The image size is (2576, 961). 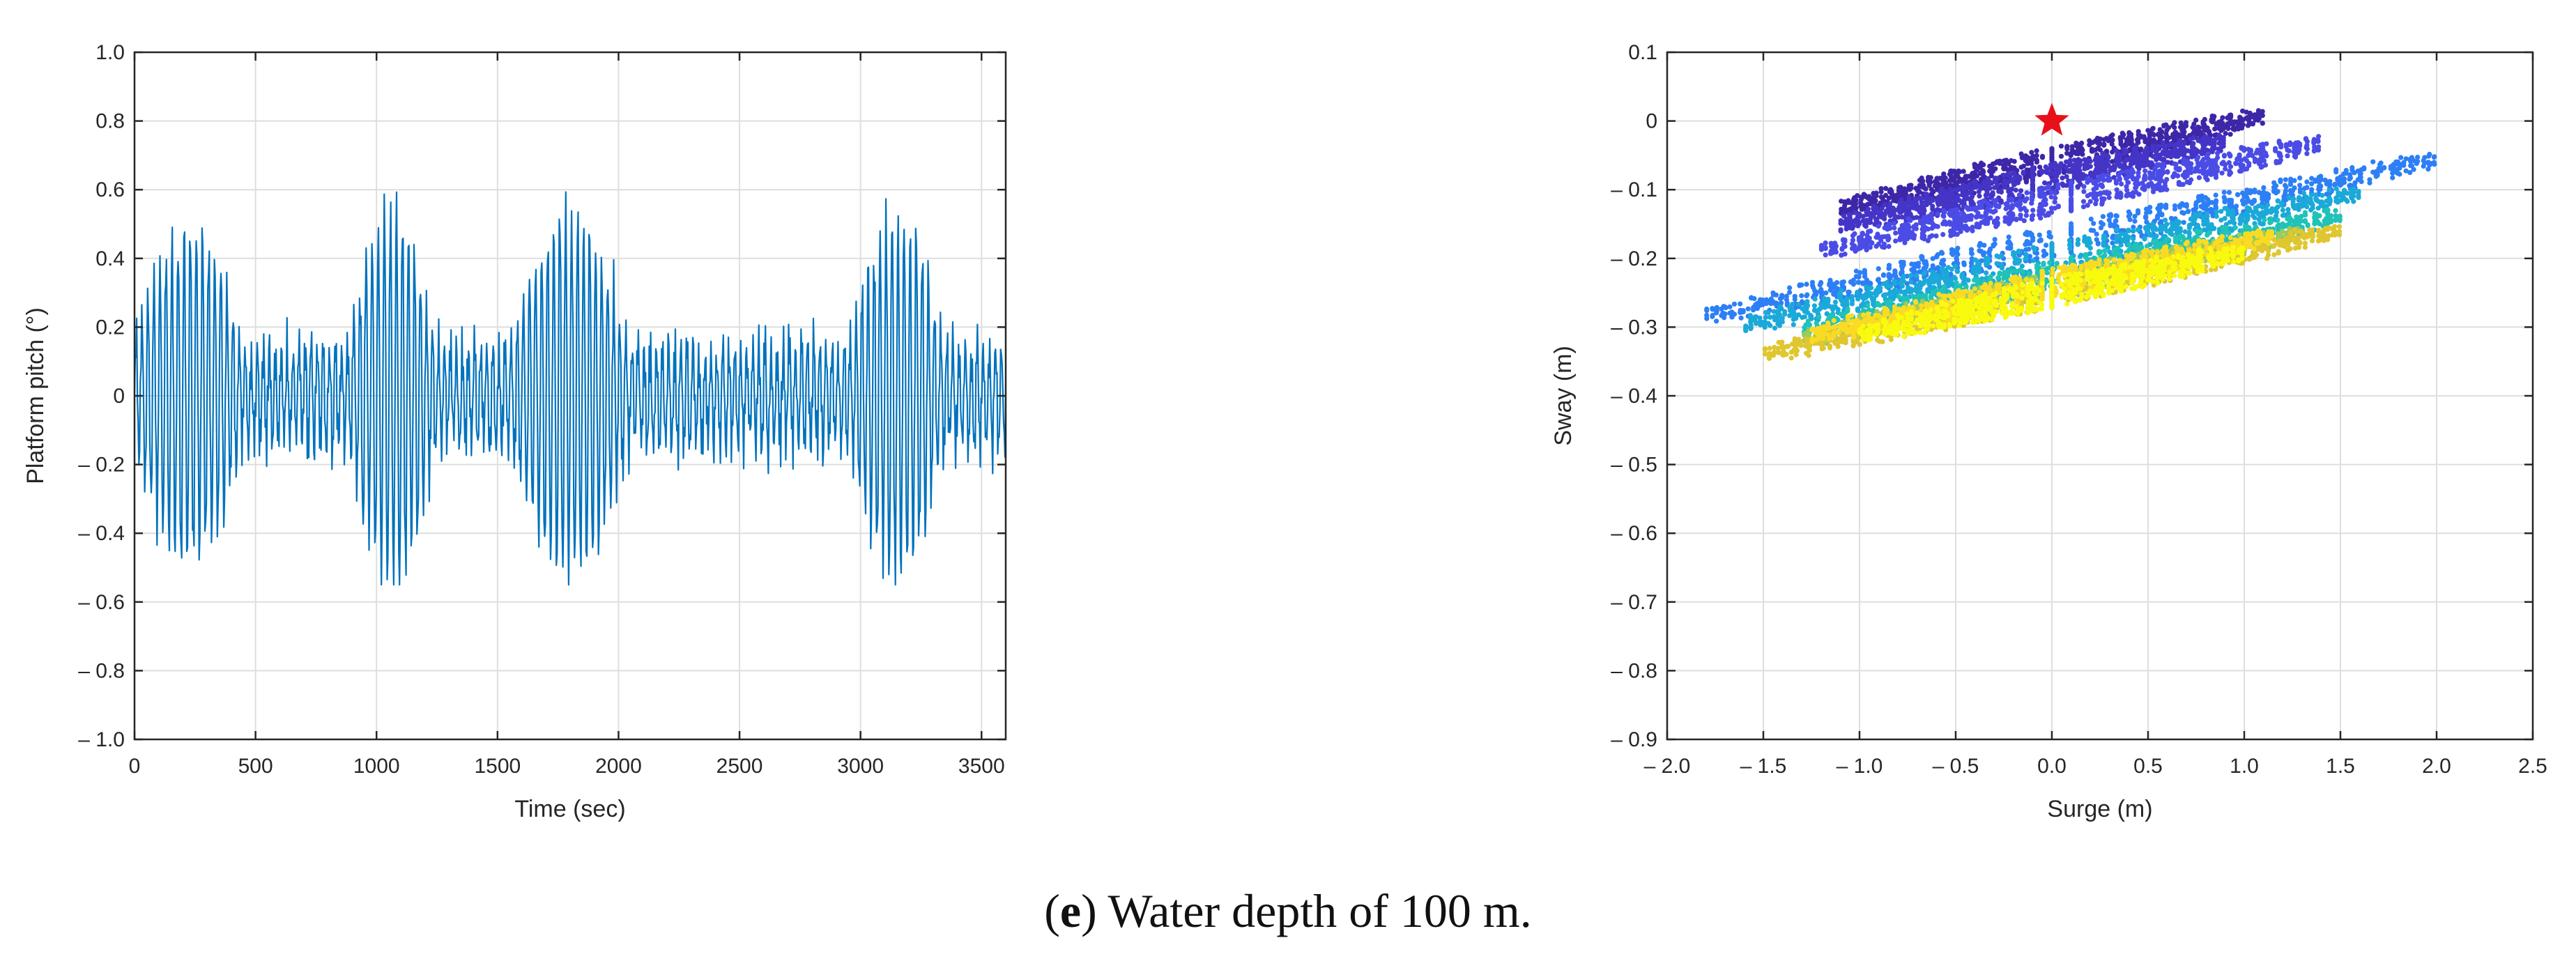 What do you see at coordinates (101, 739) in the screenshot?
I see `y-tick-label: – 1.0` at bounding box center [101, 739].